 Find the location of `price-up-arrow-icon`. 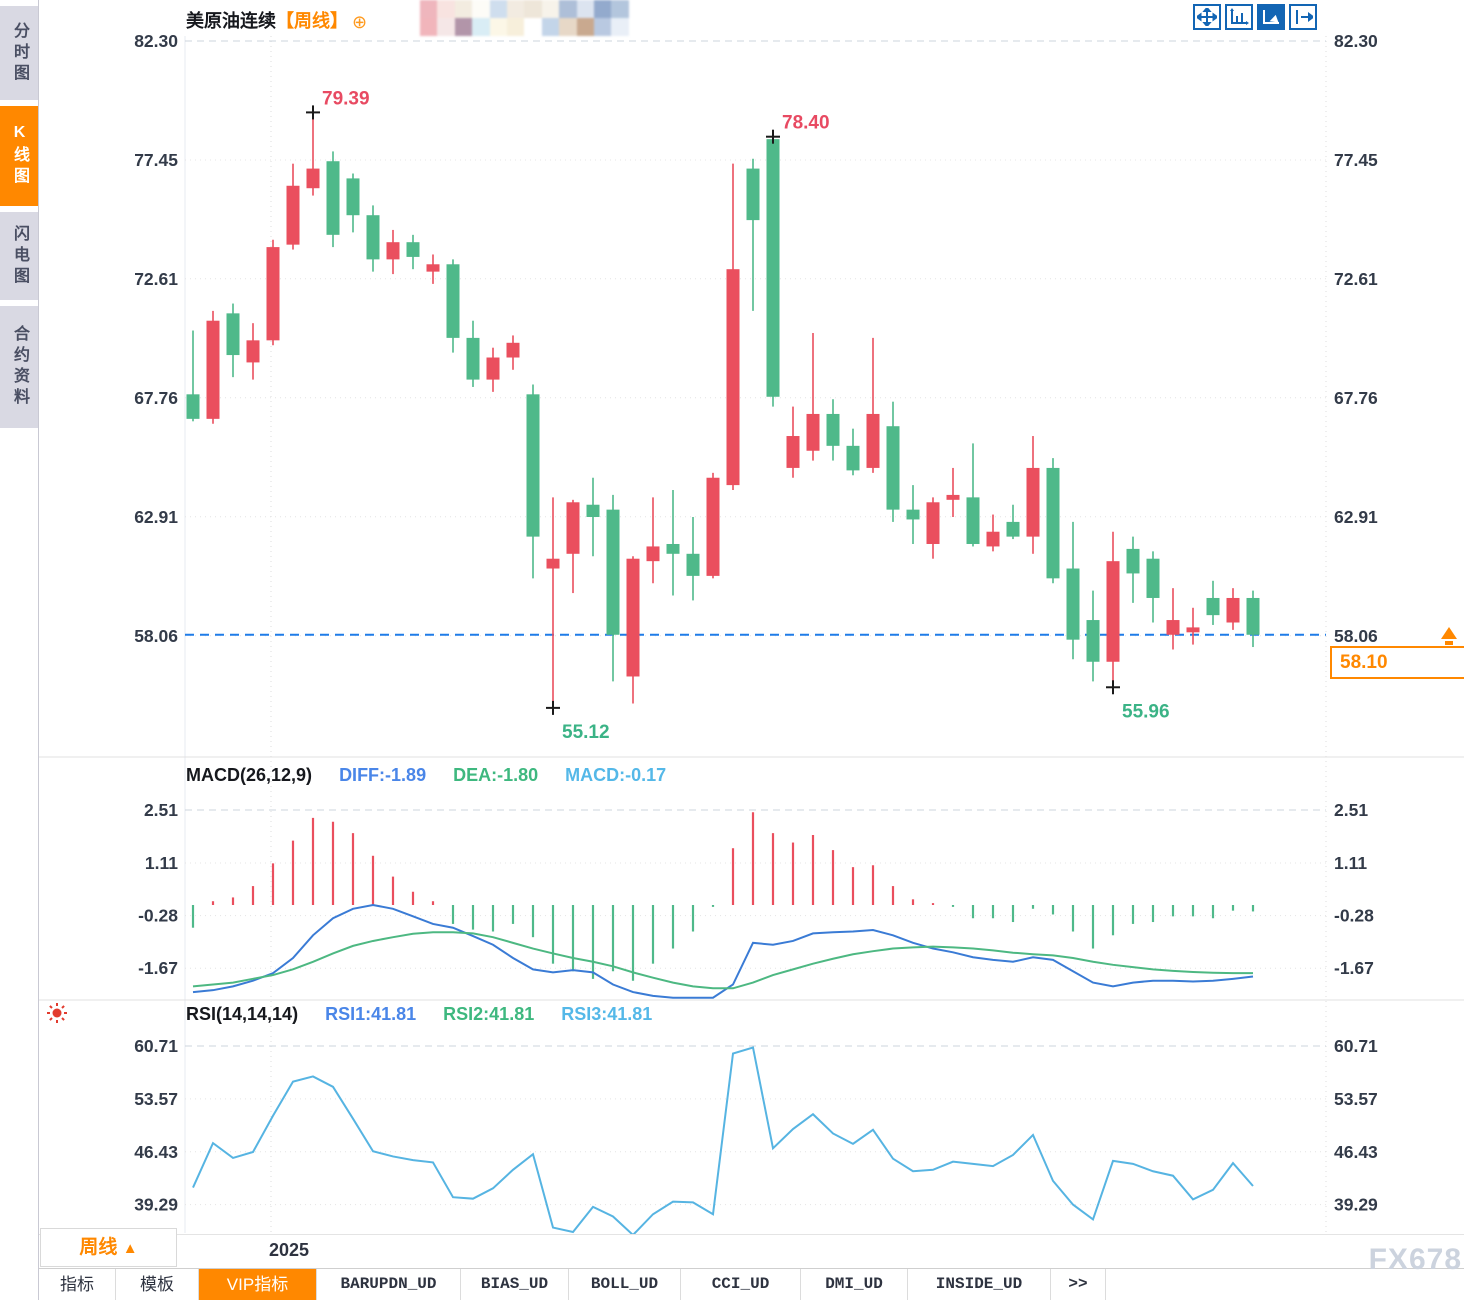

price-up-arrow-icon is located at coordinates (1449, 636).